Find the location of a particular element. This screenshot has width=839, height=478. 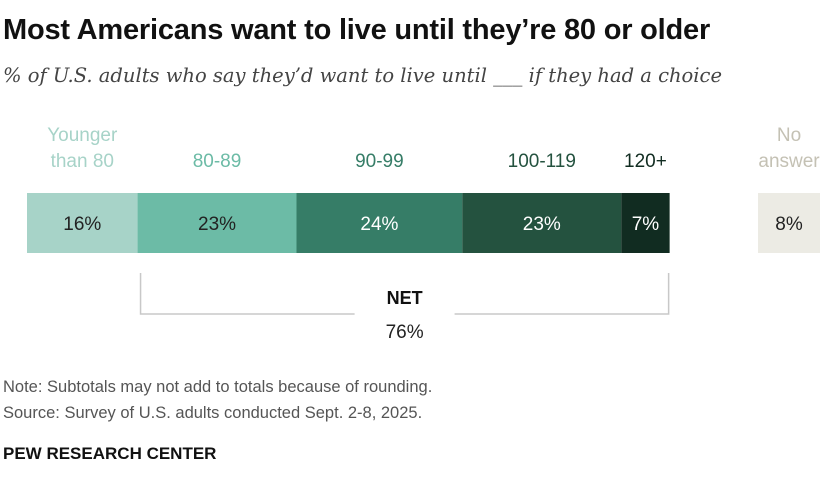

data-label-no-answer: 8% is located at coordinates (789, 224).